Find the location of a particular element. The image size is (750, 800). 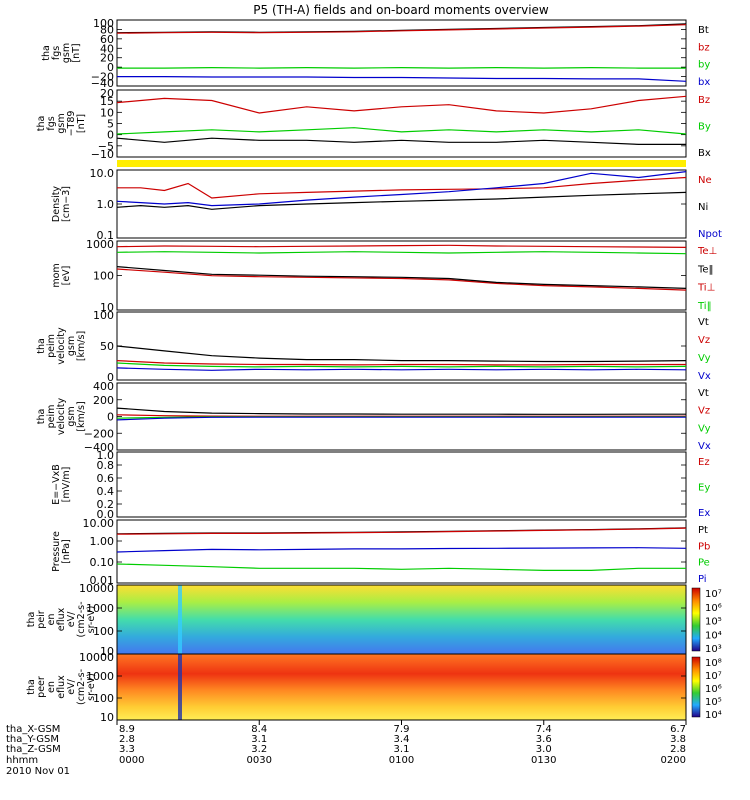

footer-value-x: 7.4 is located at coordinates (544, 729).